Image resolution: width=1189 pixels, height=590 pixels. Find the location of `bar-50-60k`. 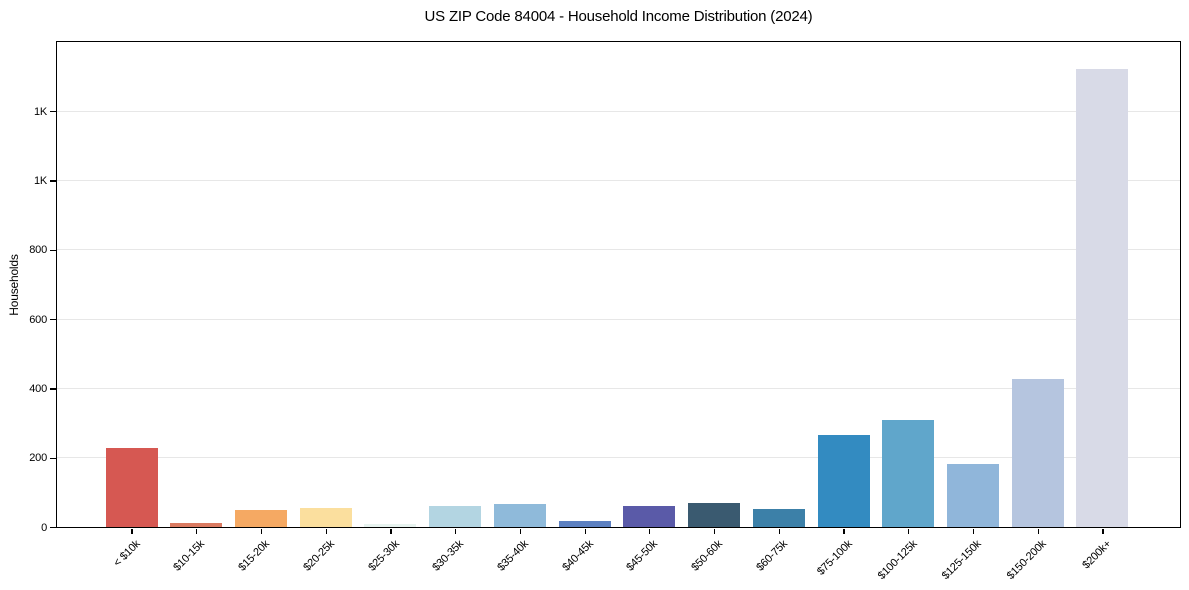

bar-50-60k is located at coordinates (714, 514).